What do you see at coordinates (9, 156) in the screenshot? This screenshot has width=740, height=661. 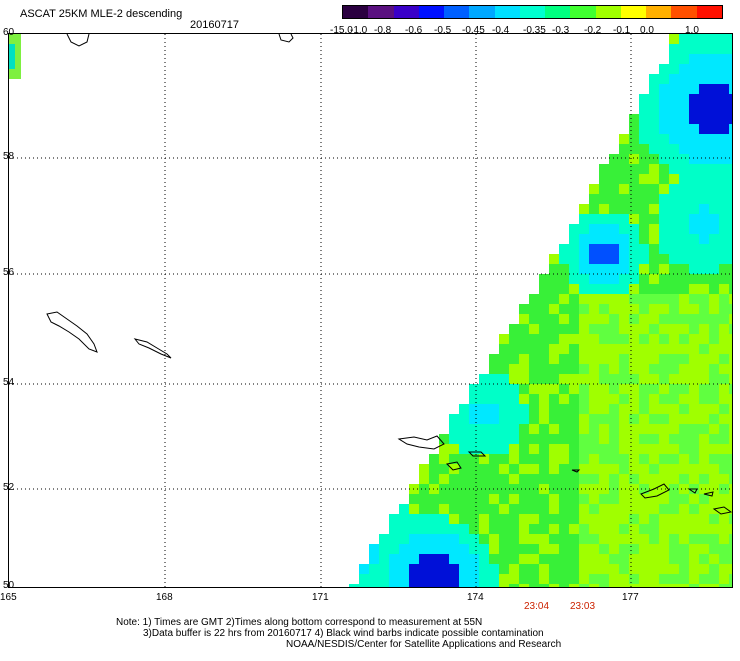 I see `latitude-label: 58` at bounding box center [9, 156].